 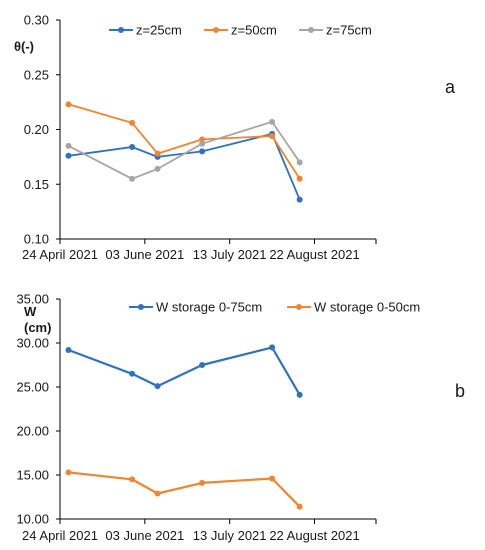 I want to click on y-tick-label: 0.25, so click(x=36, y=74).